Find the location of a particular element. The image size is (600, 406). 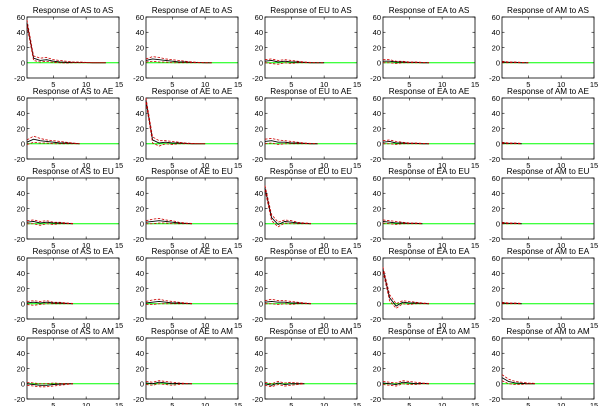

panel-title: Response of AM to AS is located at coordinates (548, 10).